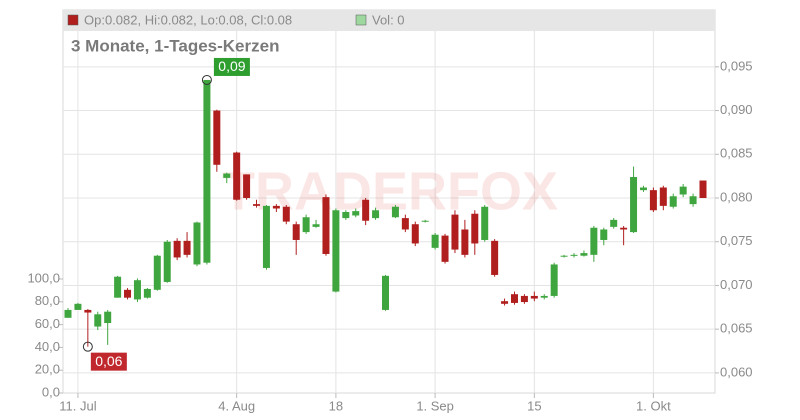 The image size is (800, 420). What do you see at coordinates (736, 153) in the screenshot?
I see `y-tick-label: 0,085` at bounding box center [736, 153].